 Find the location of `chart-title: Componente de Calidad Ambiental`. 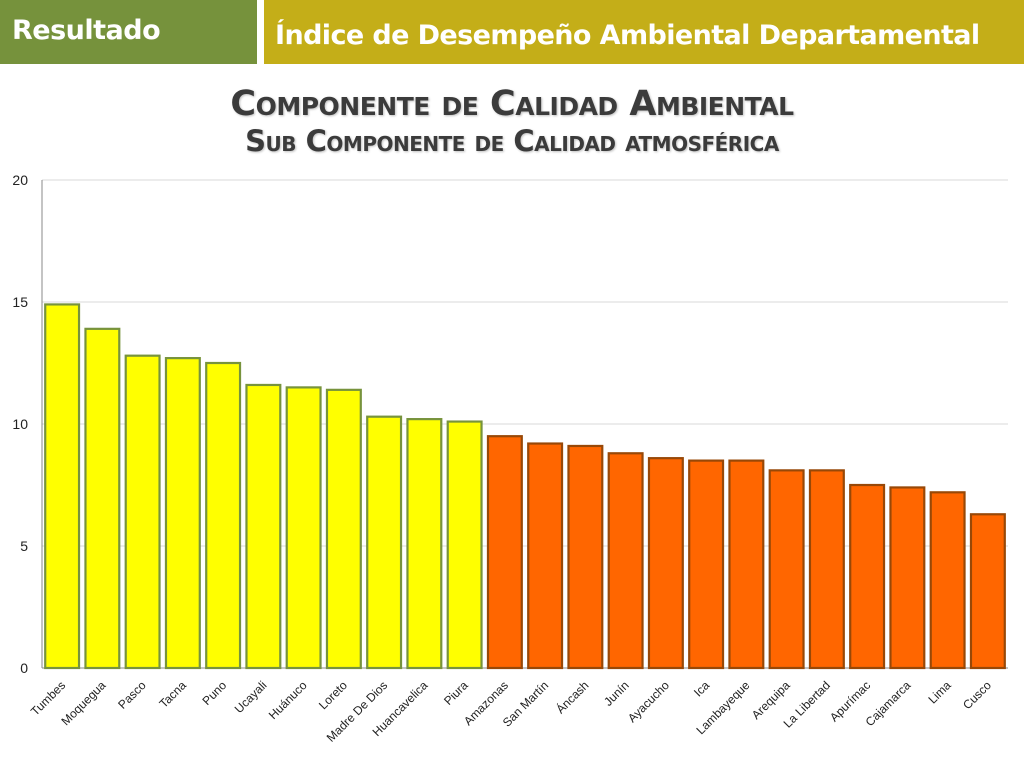

chart-title: Componente de Calidad Ambiental is located at coordinates (512, 104).